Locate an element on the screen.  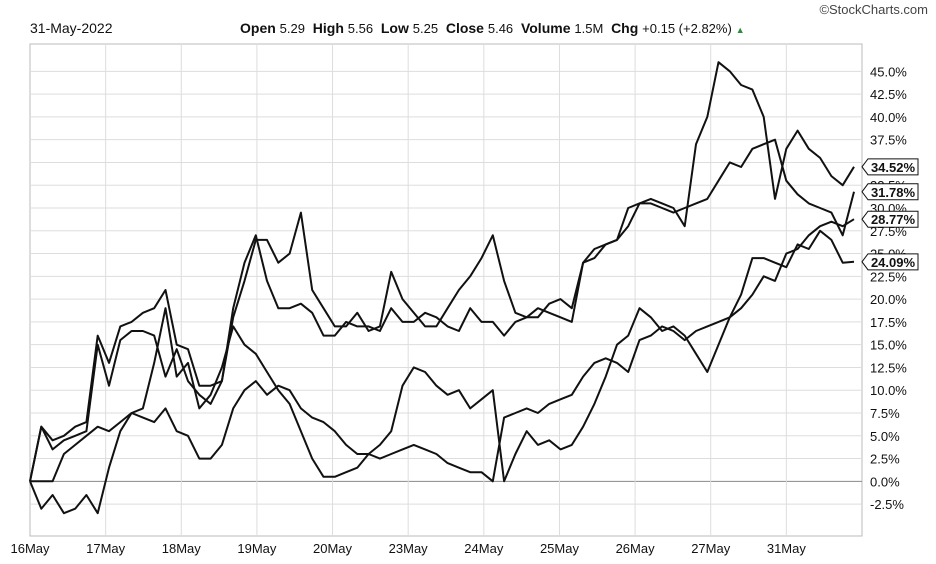
y-tick-label: 37.5% is located at coordinates (888, 140).